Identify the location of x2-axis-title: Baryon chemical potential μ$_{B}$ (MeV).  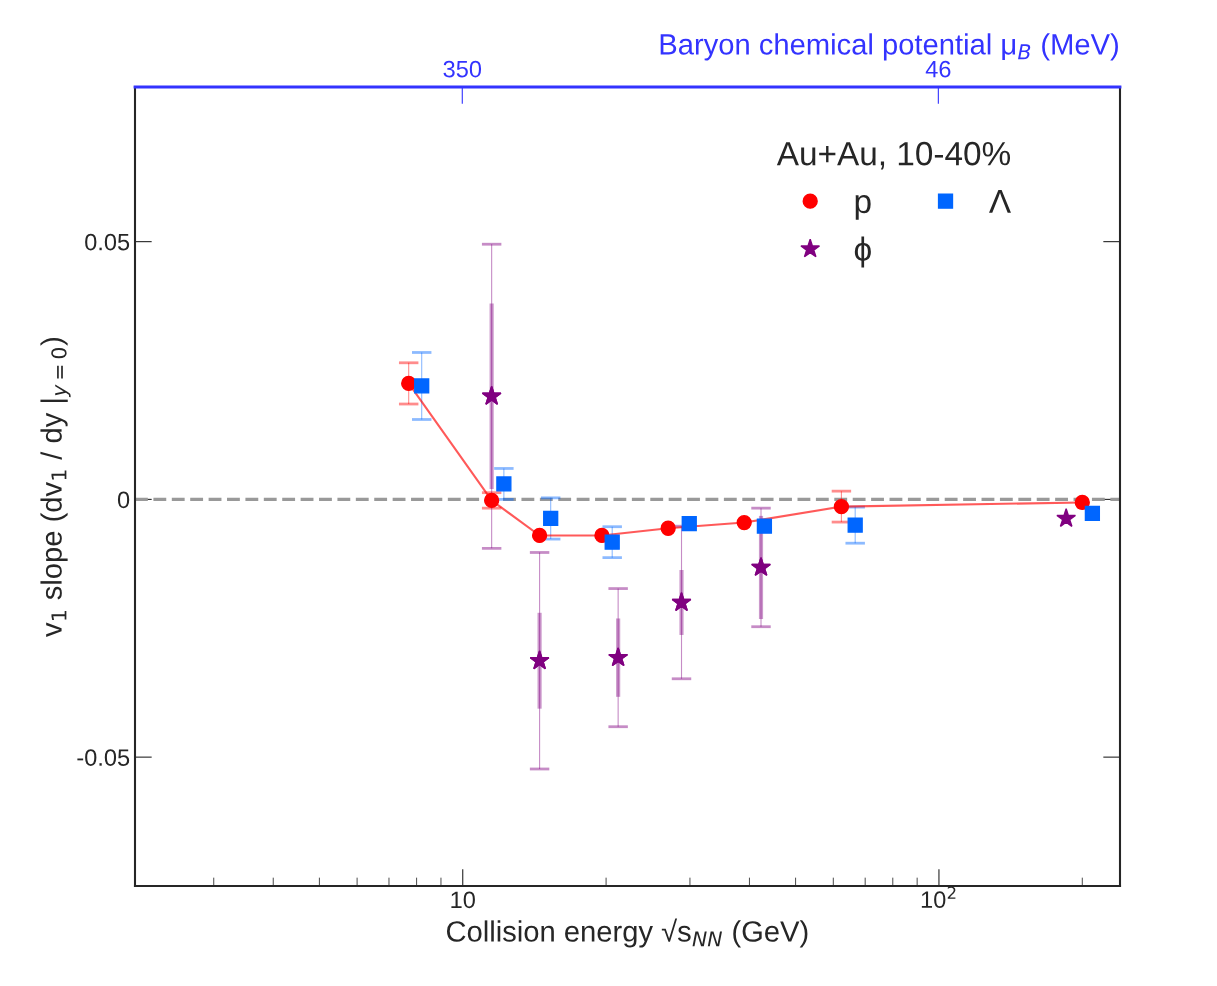
(889, 47).